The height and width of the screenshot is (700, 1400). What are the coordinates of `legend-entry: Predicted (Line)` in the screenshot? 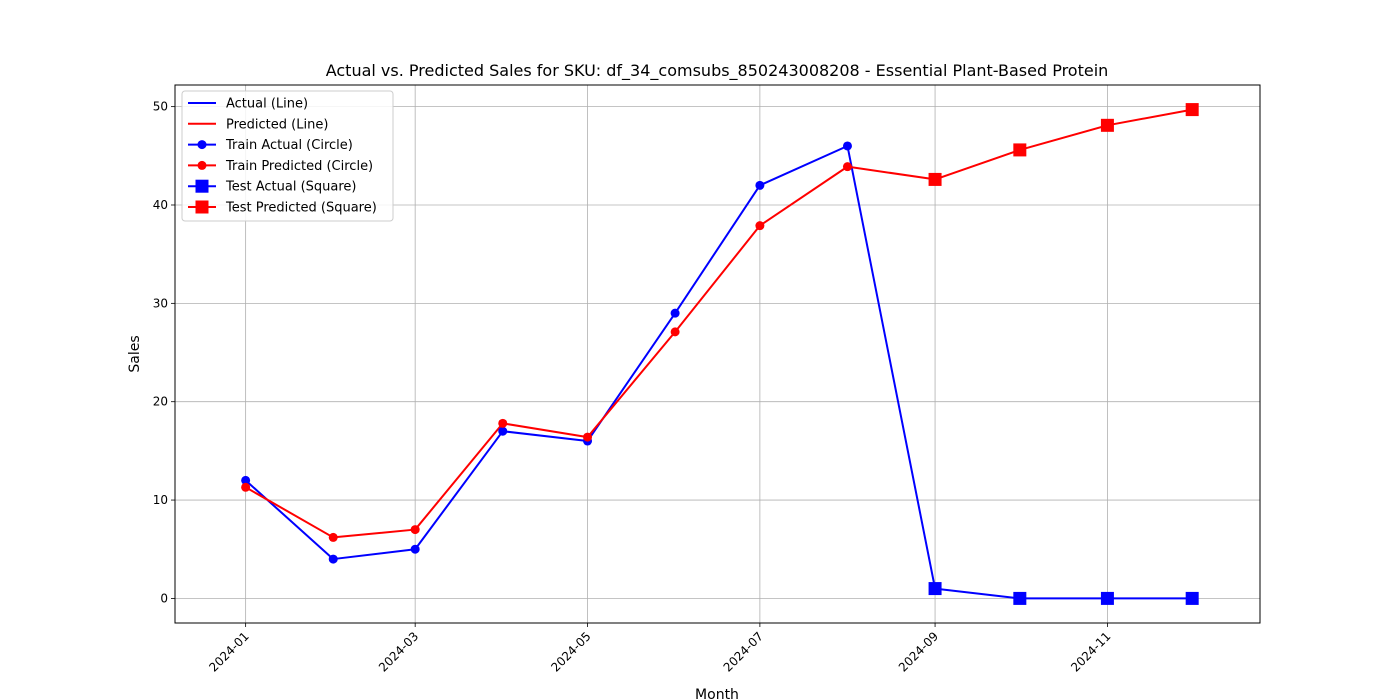 It's located at (258, 124).